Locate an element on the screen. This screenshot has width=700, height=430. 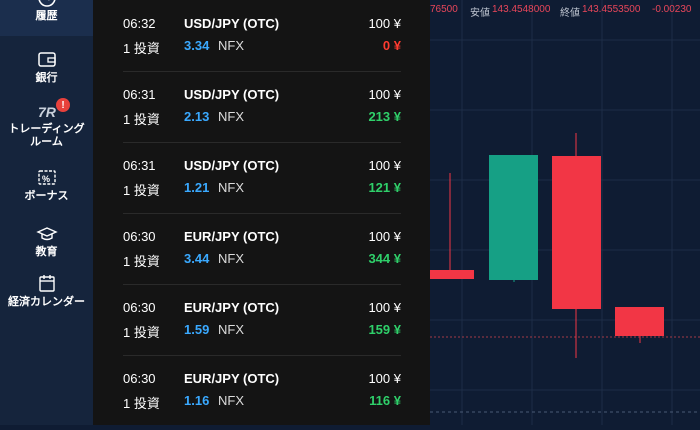
nav-item-calendar: 経済カレンダー is located at coordinates (46, 291).